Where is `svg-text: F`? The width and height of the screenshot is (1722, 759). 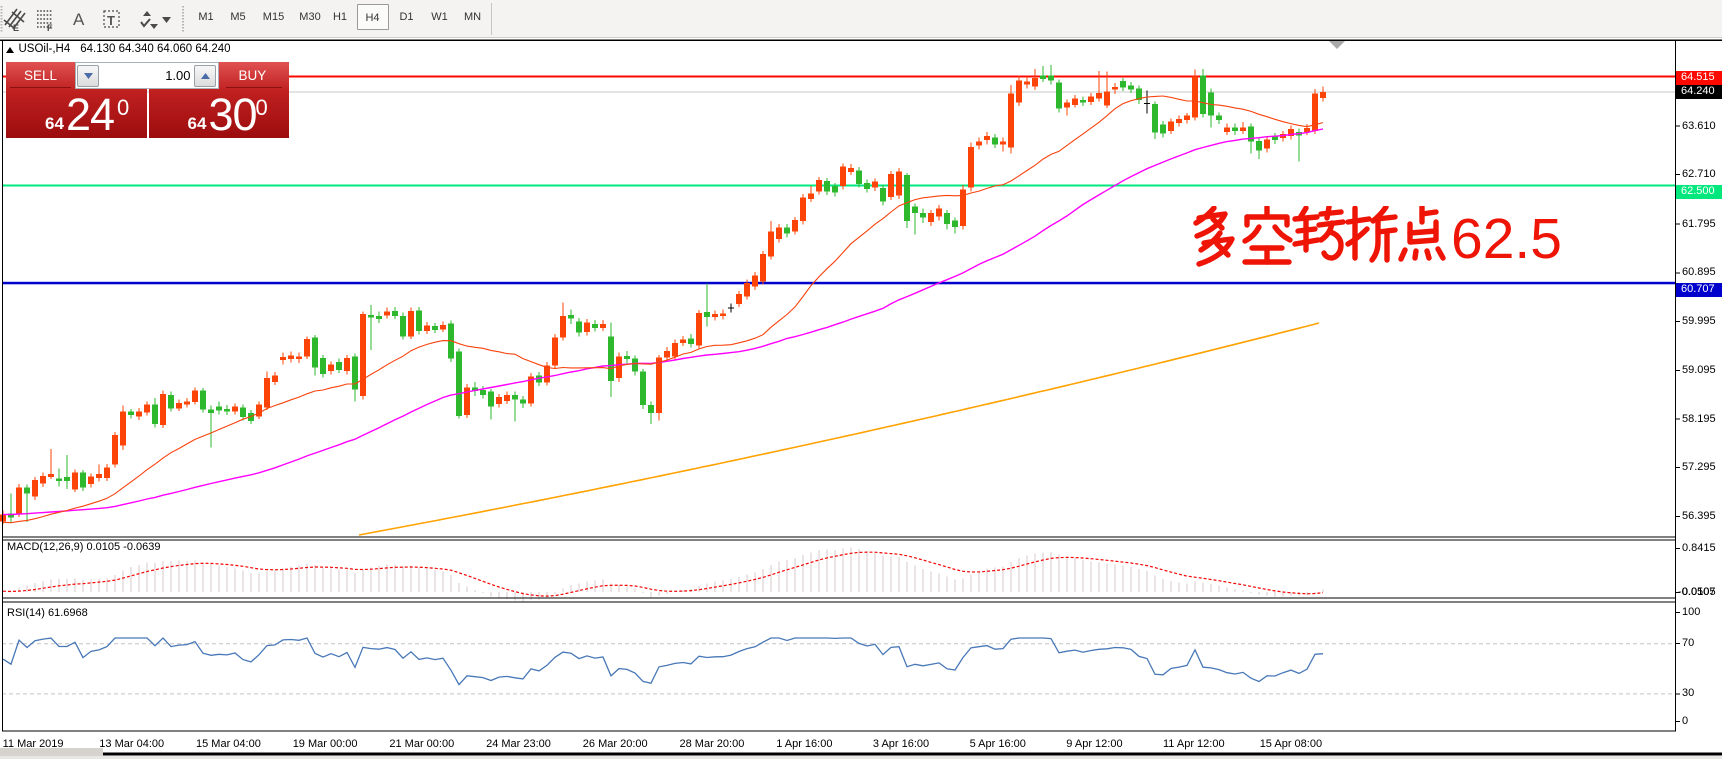
svg-text: F is located at coordinates (50, 28).